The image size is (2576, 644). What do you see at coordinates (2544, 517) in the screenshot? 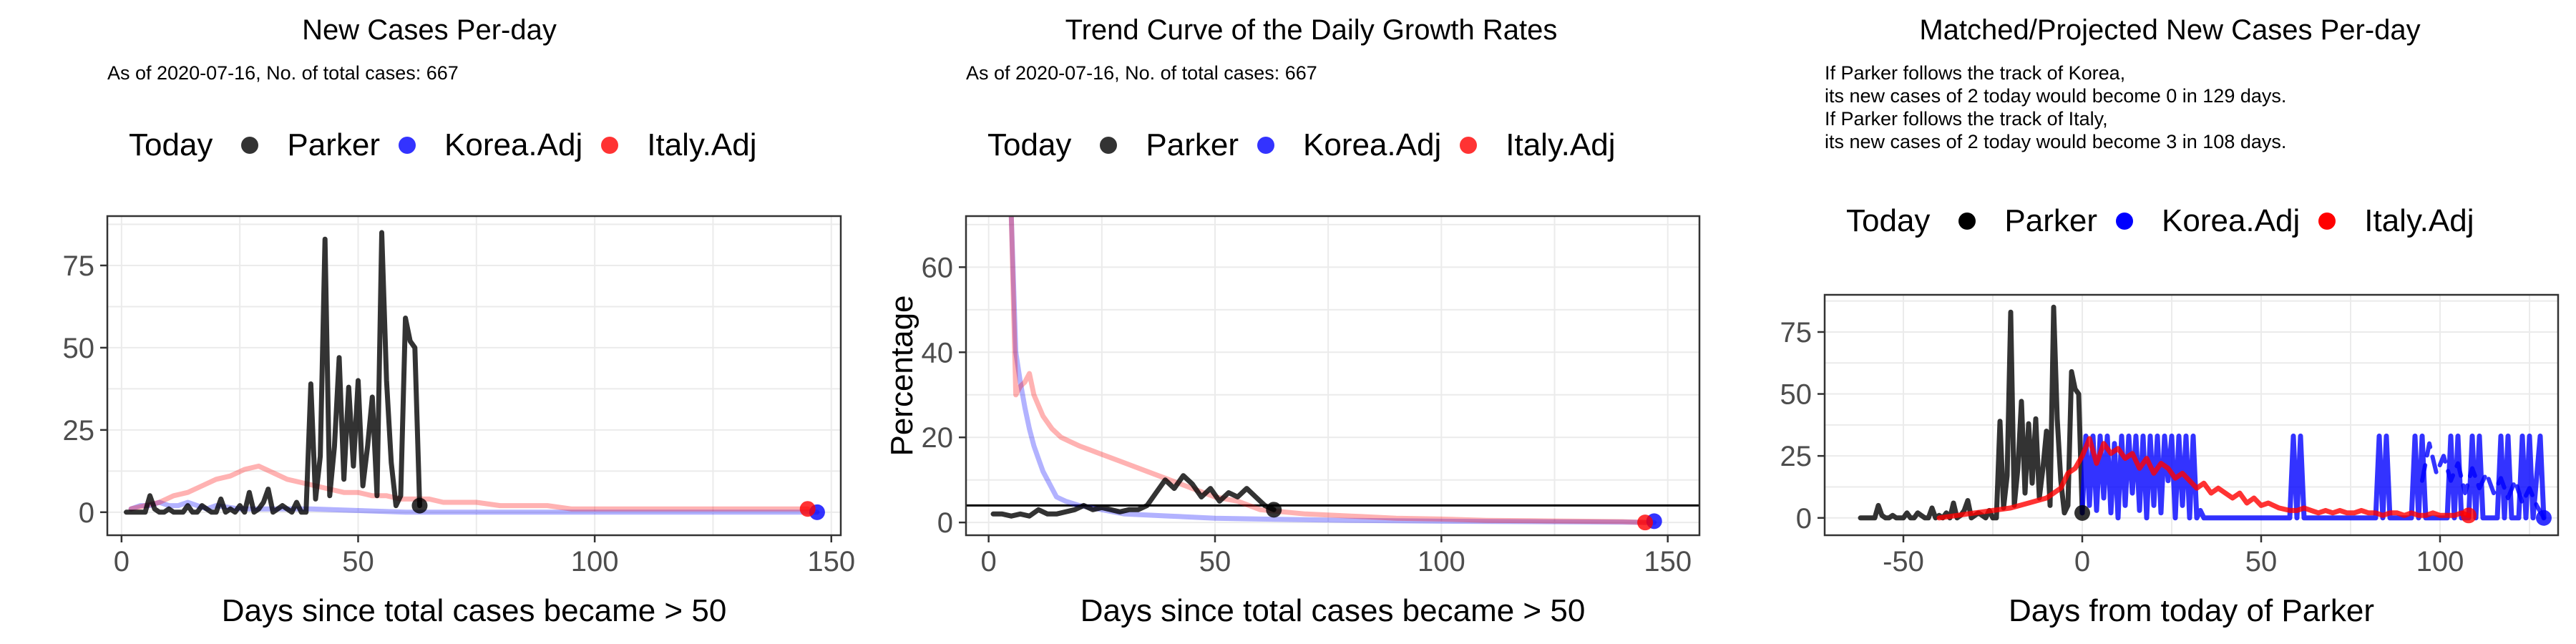
I see `today-point-korea-adj` at bounding box center [2544, 517].